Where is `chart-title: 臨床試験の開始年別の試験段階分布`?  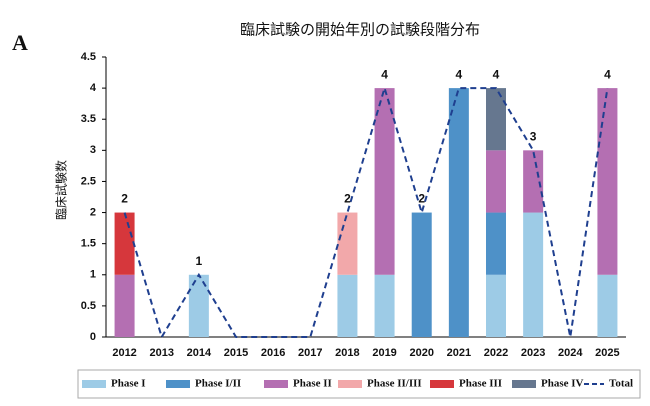 chart-title: 臨床試験の開始年別の試験段階分布 is located at coordinates (360, 30).